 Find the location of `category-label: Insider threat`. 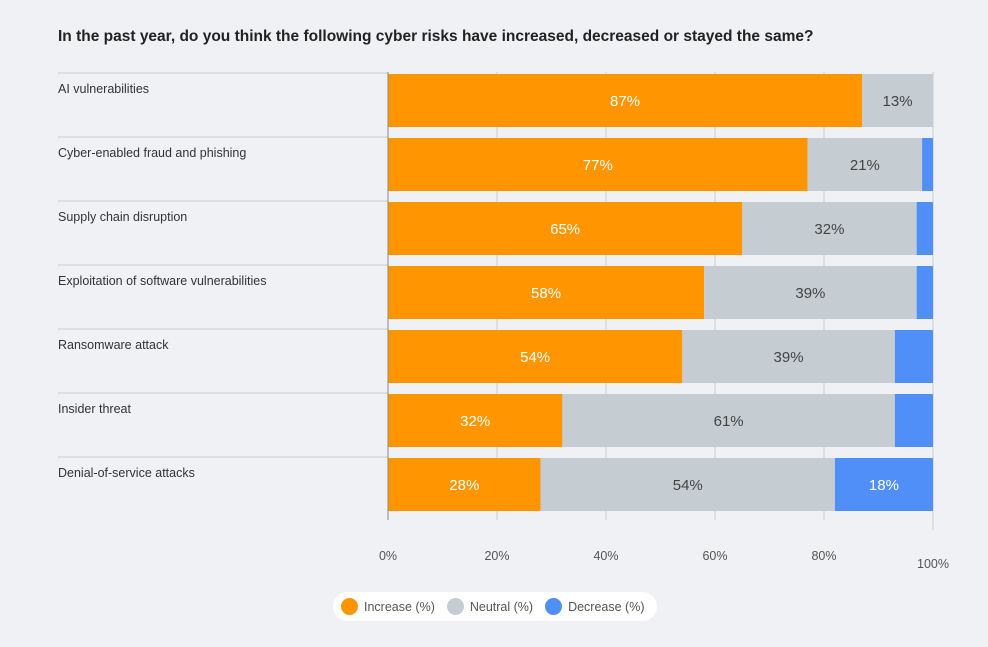

category-label: Insider threat is located at coordinates (94, 409).